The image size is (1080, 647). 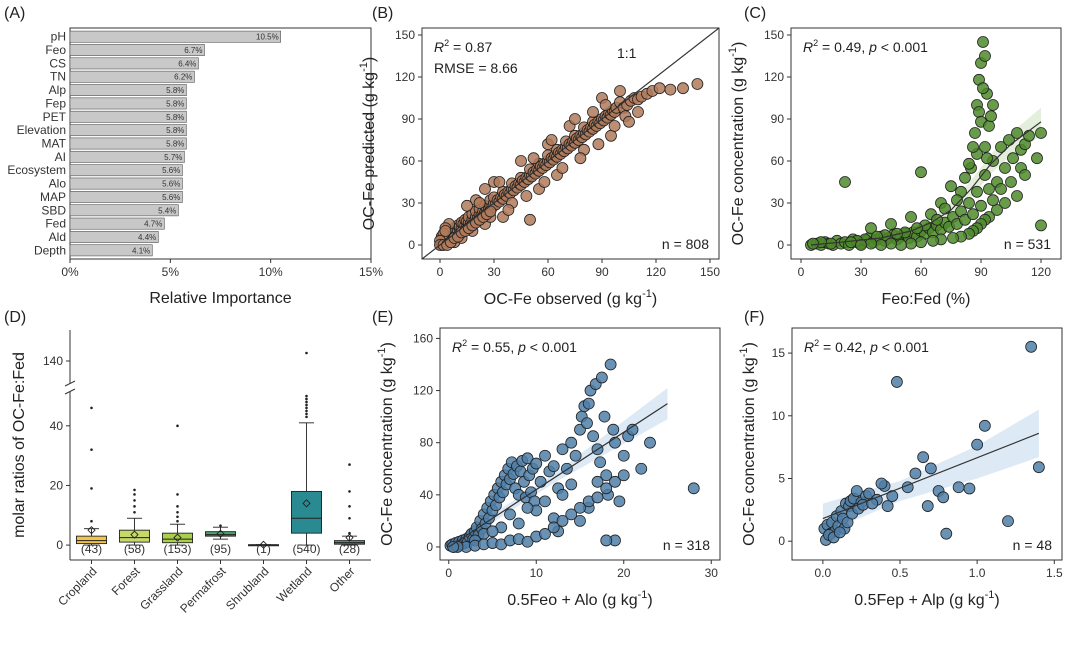 I want to click on category-label: Depth, so click(x=50, y=250).